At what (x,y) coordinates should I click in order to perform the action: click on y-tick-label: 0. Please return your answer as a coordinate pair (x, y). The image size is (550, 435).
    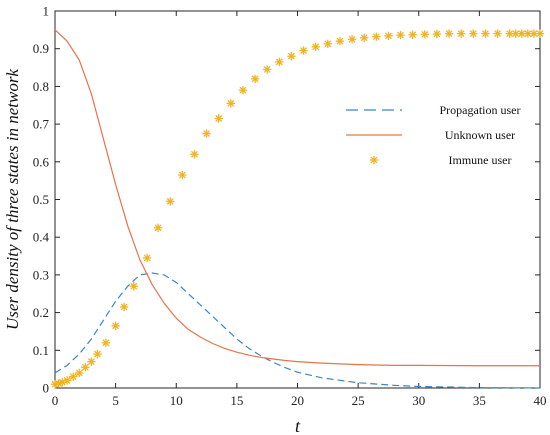
    Looking at the image, I should click on (46, 388).